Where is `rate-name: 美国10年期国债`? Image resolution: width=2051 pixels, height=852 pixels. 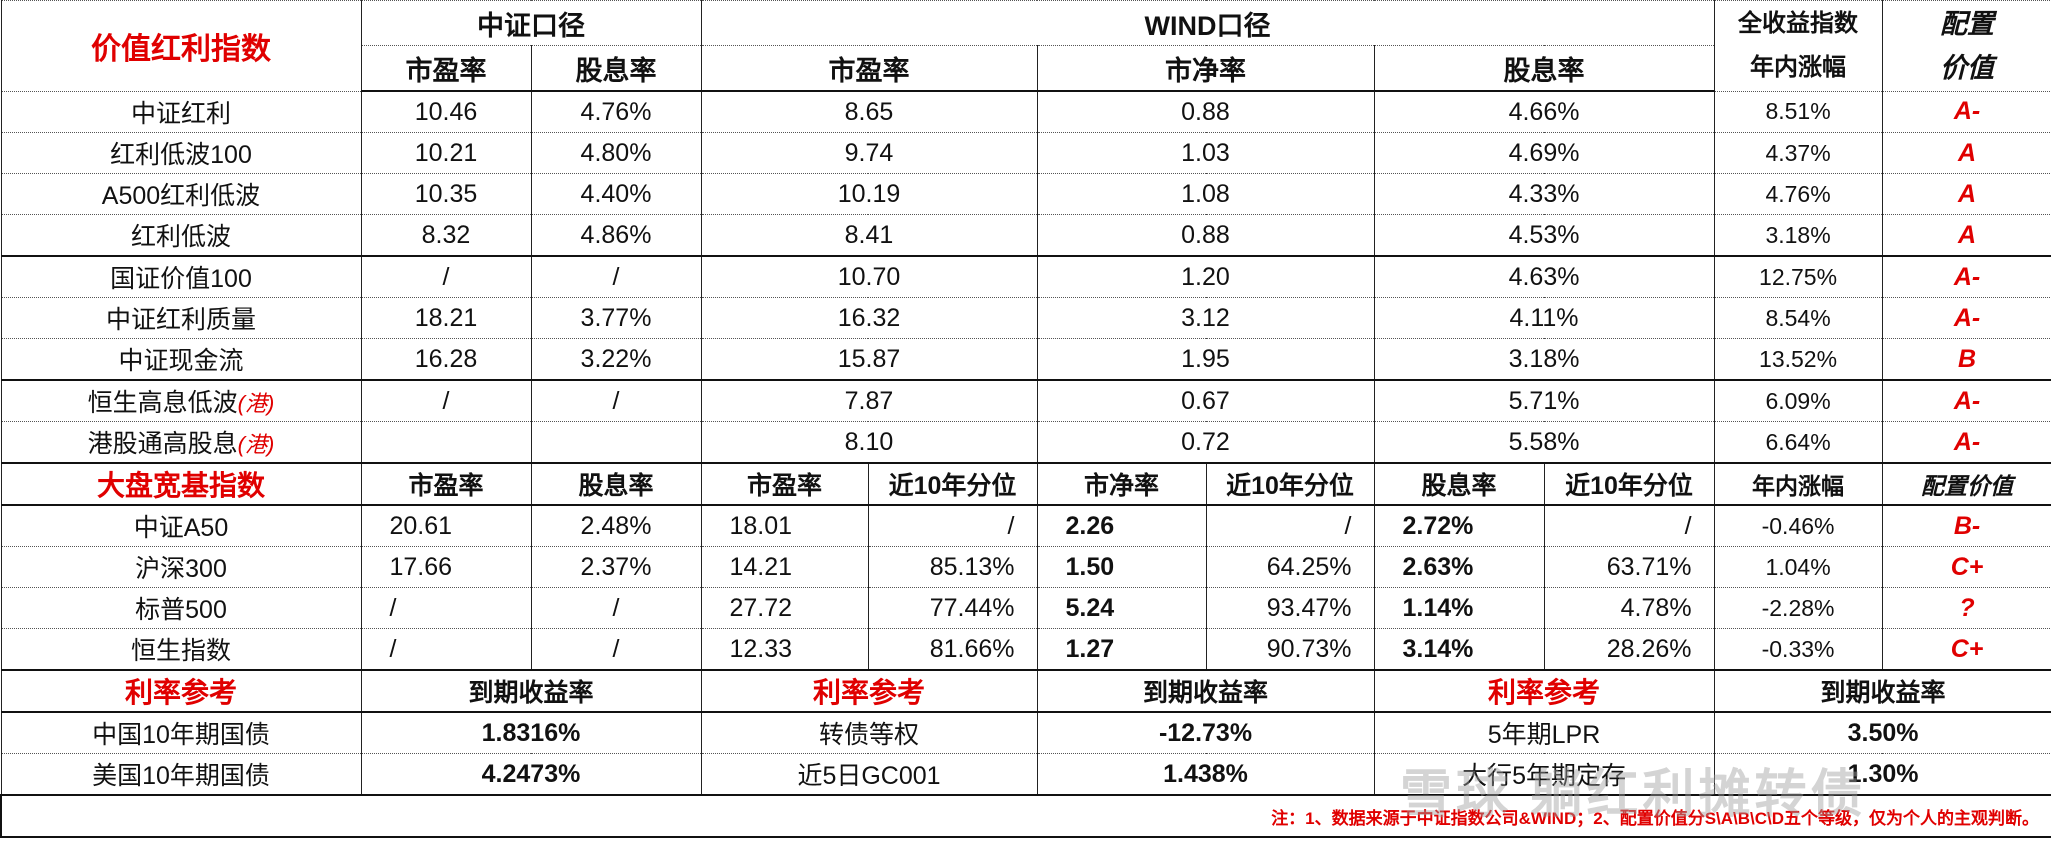
rate-name: 美国10年期国债 is located at coordinates (181, 774).